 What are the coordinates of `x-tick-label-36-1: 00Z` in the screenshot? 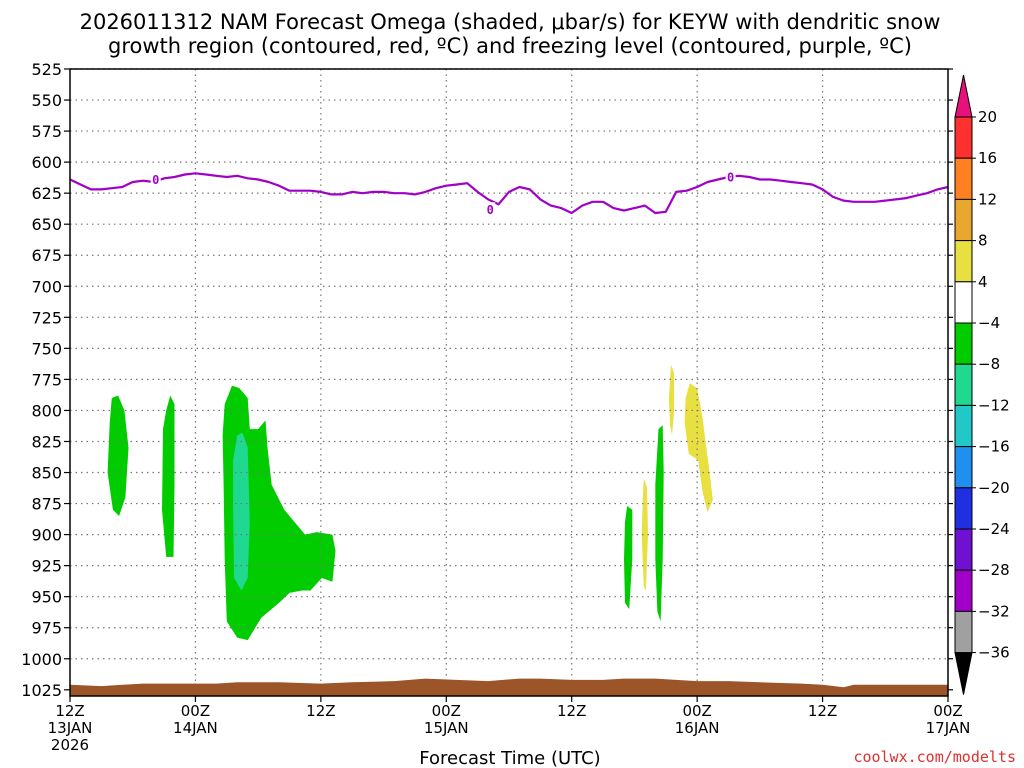 It's located at (446, 711).